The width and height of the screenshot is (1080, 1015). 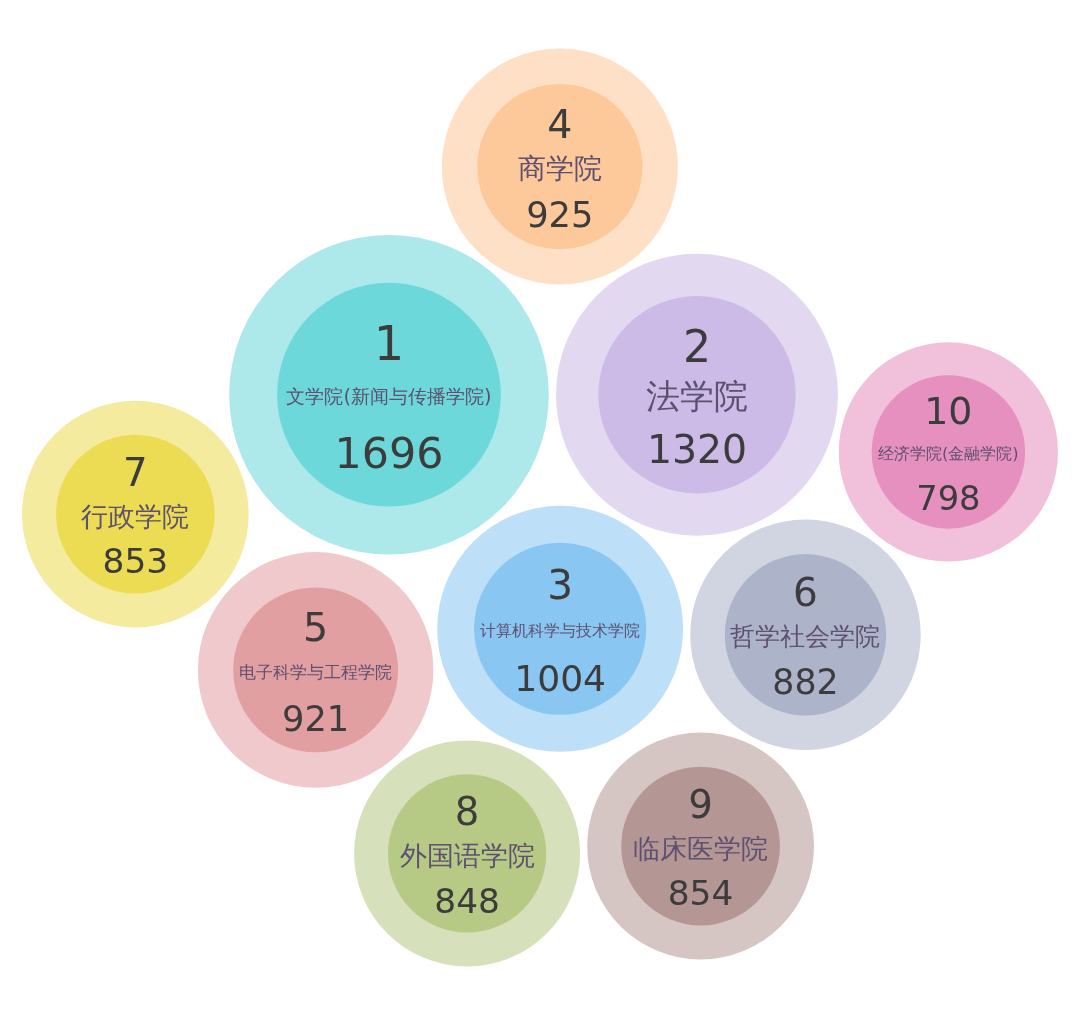 I want to click on data-label: 882, so click(x=805, y=682).